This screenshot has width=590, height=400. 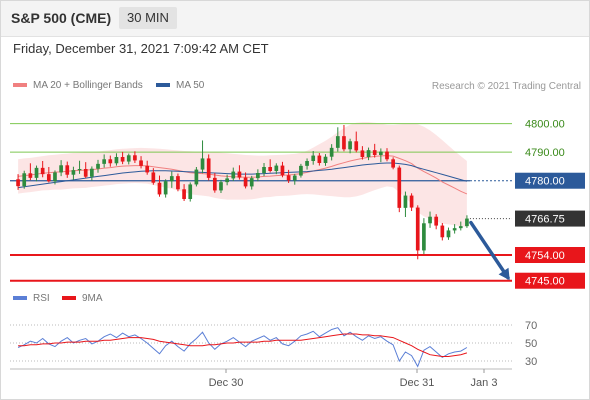 What do you see at coordinates (20, 298) in the screenshot?
I see `rsi-swatch` at bounding box center [20, 298].